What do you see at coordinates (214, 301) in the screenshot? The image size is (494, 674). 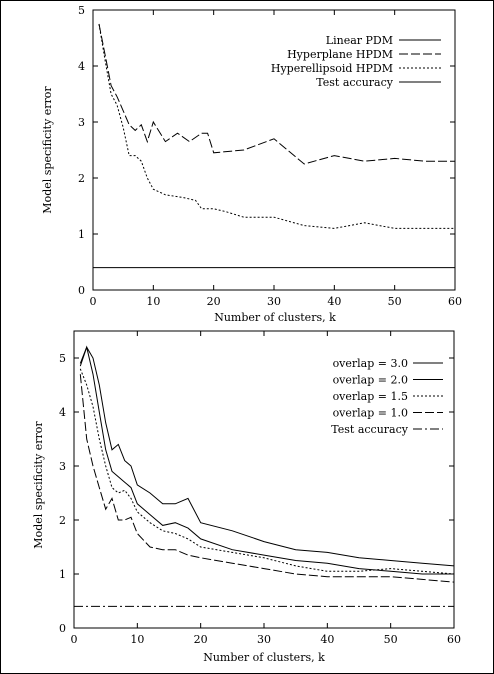 I see `chart-top-xtick-label: 20` at bounding box center [214, 301].